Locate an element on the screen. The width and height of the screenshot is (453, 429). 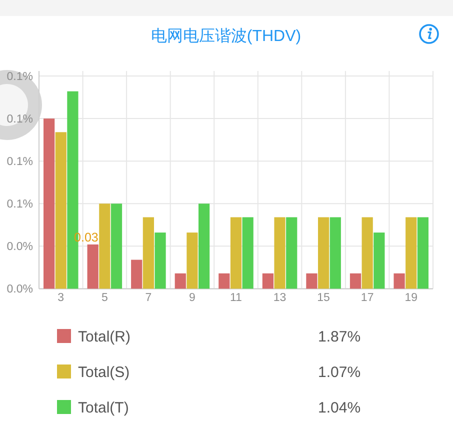
text: 1.04% is located at coordinates (339, 407).